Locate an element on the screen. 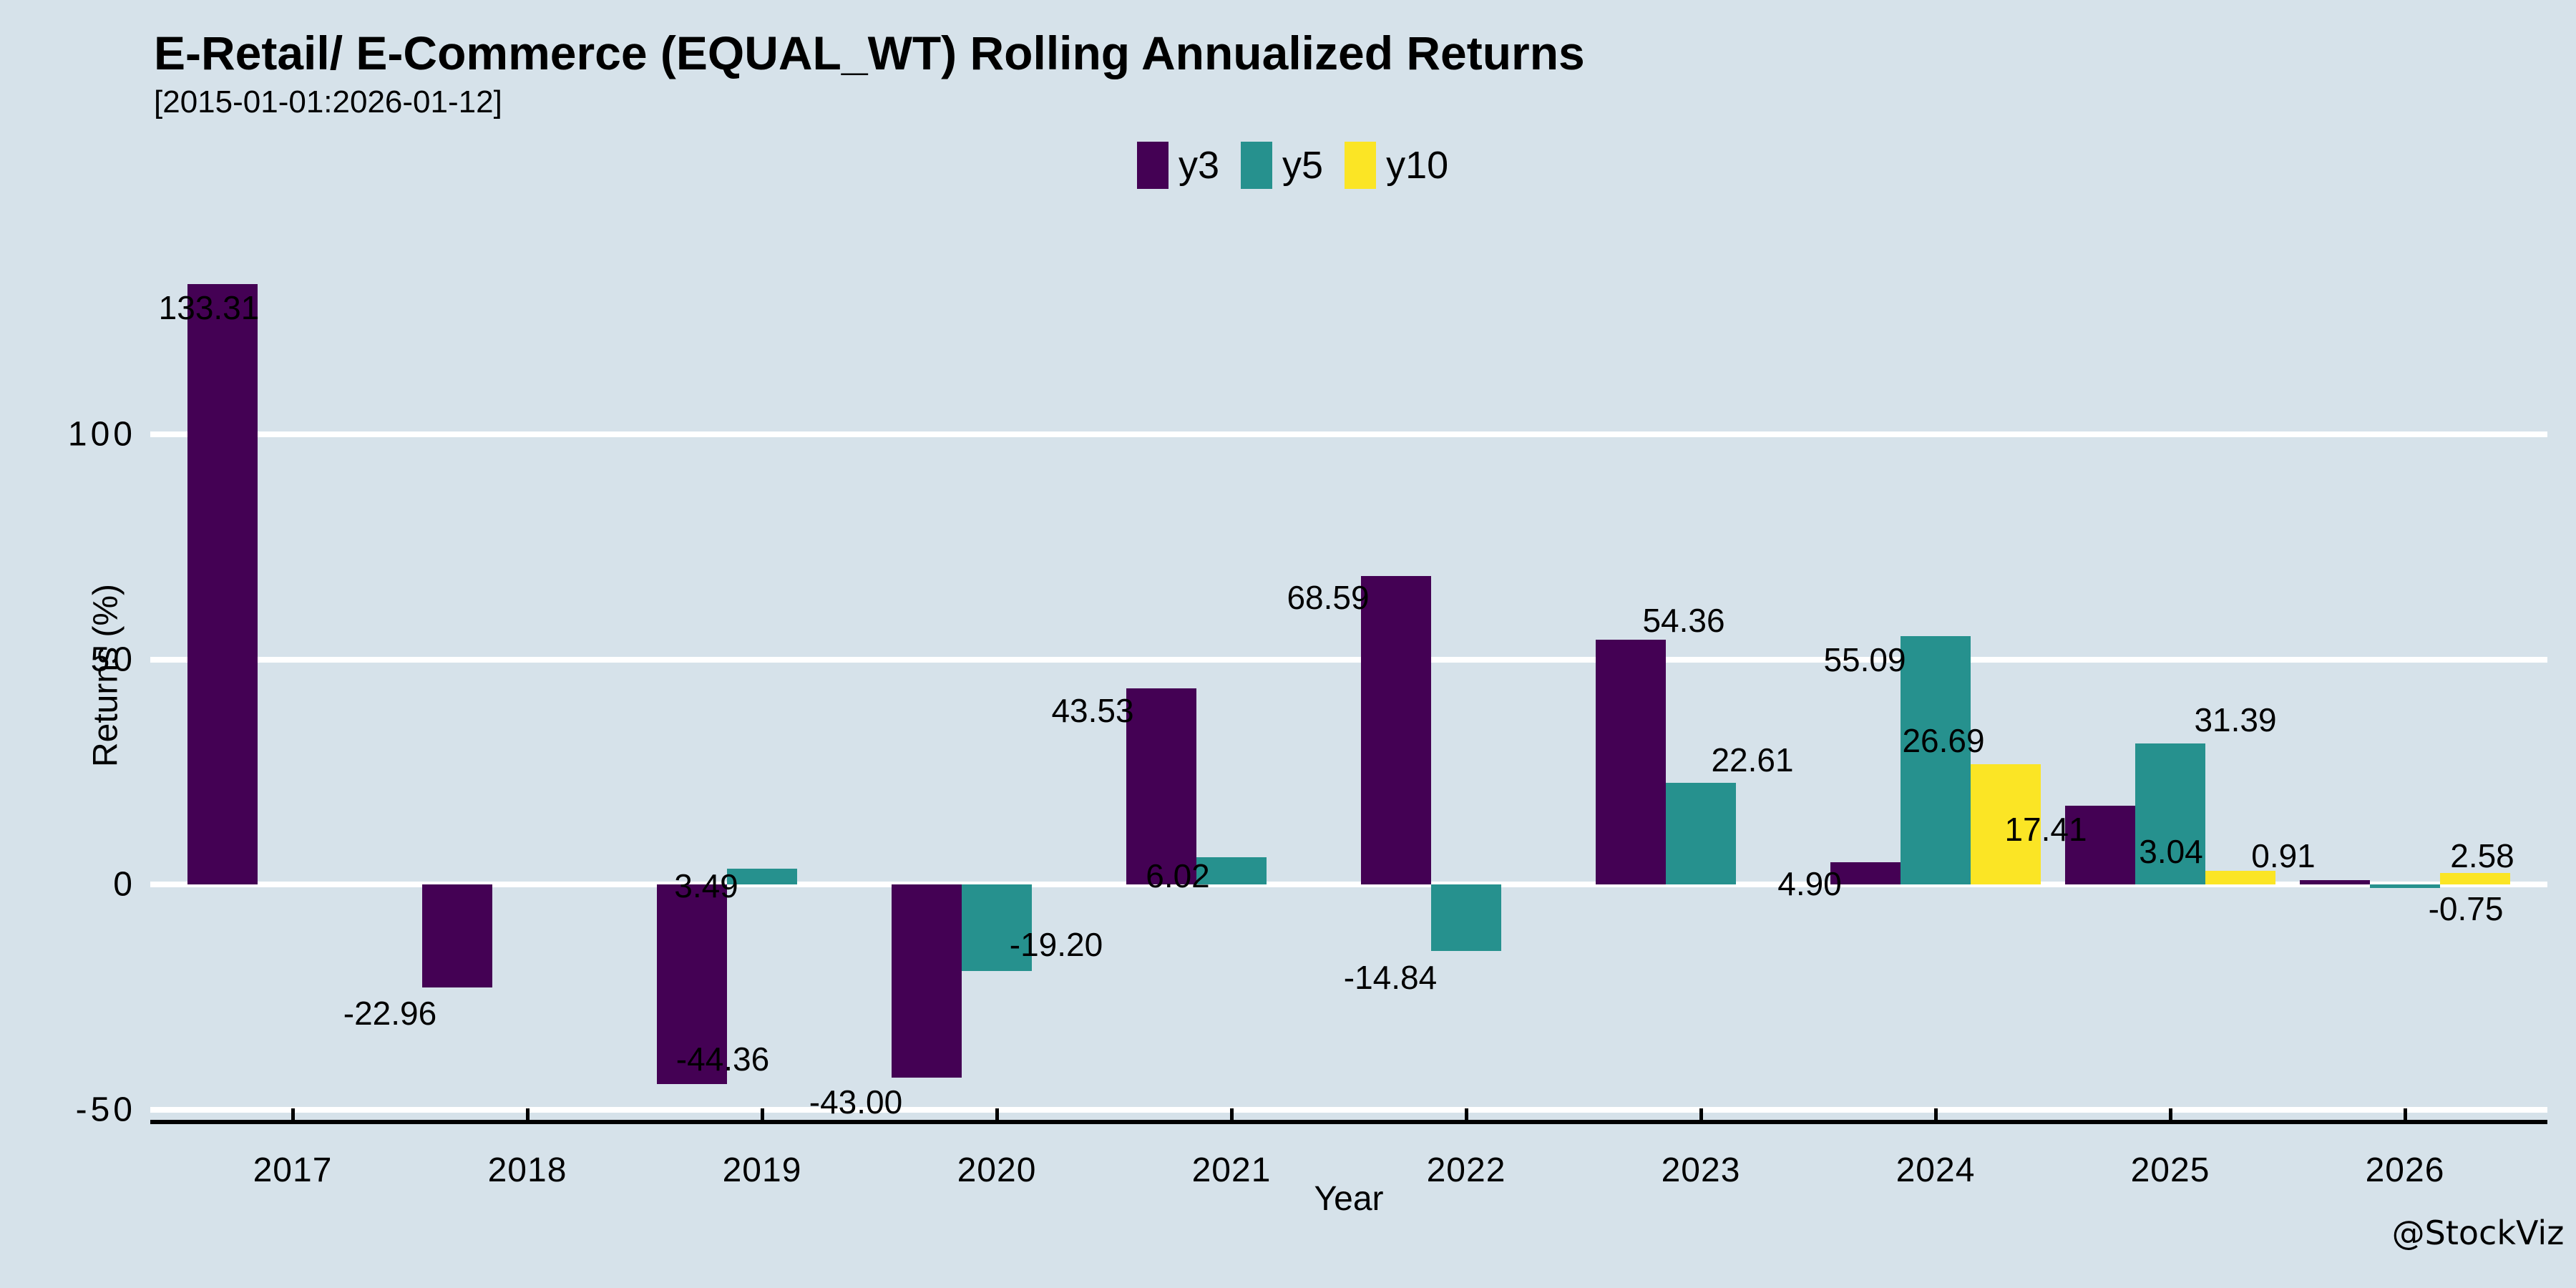  watermark-stockviz: @StockViz is located at coordinates (2478, 1233).